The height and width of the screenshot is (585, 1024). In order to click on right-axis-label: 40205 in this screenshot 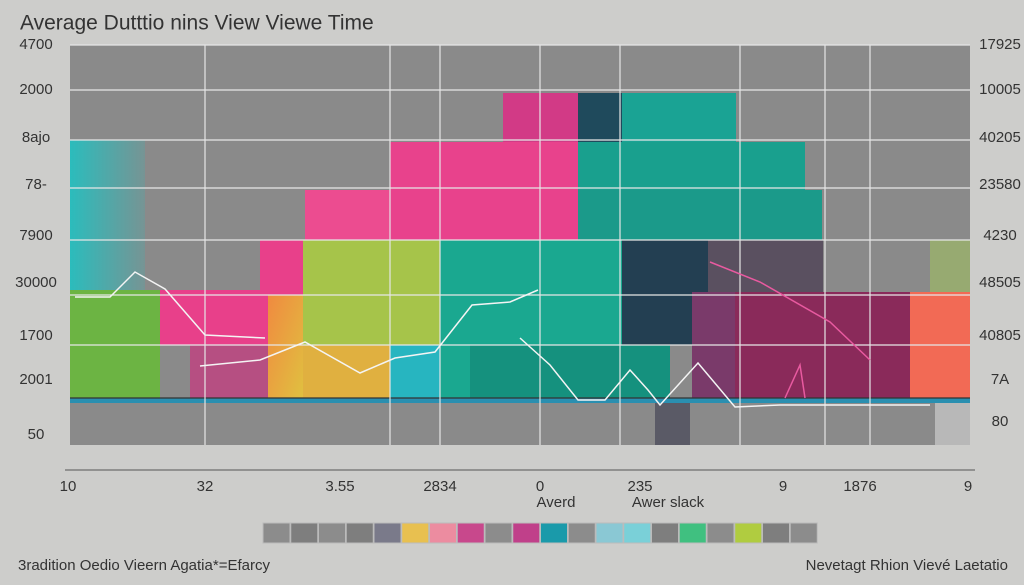, I will do `click(1000, 137)`.